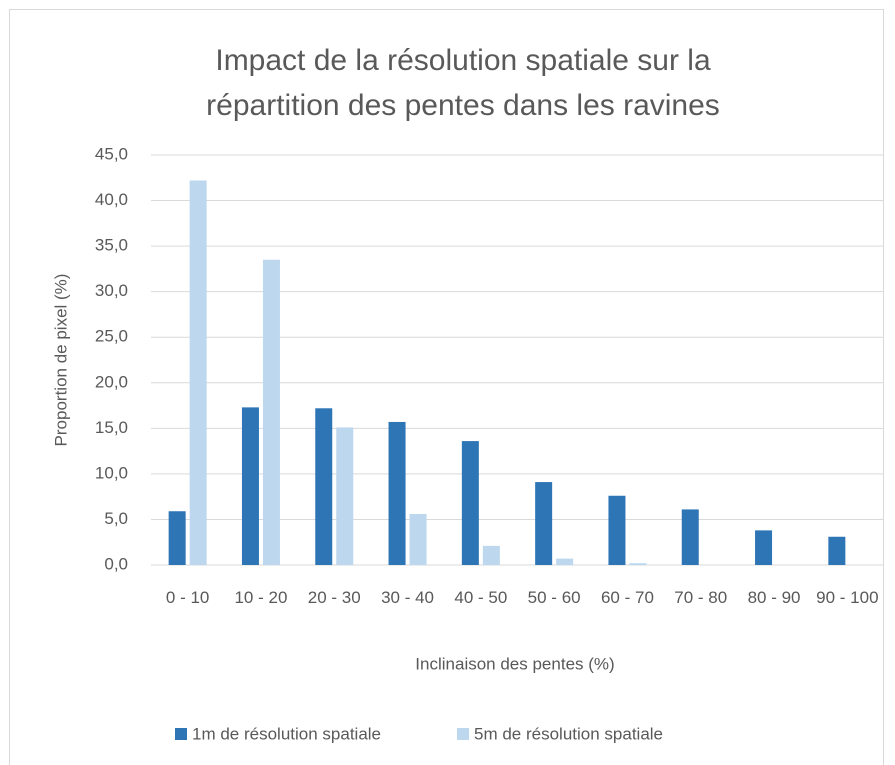 The height and width of the screenshot is (765, 895). I want to click on y-tick-label: 10,0, so click(111, 472).